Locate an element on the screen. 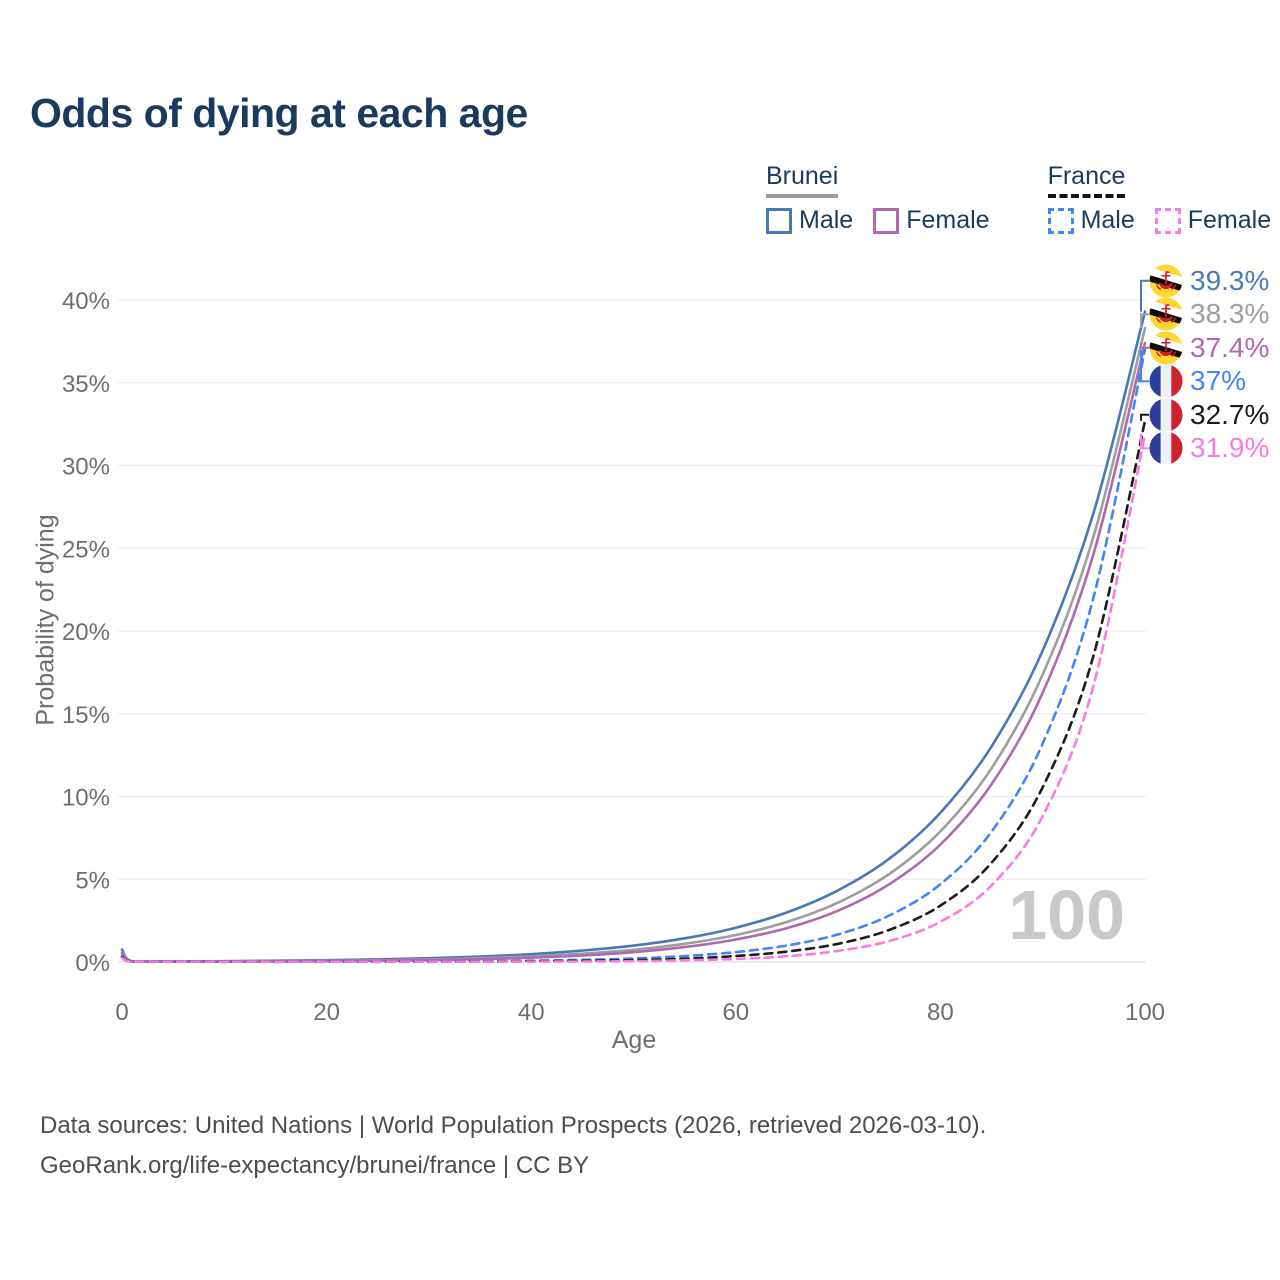 The width and height of the screenshot is (1280, 1280). x-tick-label: 100 is located at coordinates (1145, 1012).